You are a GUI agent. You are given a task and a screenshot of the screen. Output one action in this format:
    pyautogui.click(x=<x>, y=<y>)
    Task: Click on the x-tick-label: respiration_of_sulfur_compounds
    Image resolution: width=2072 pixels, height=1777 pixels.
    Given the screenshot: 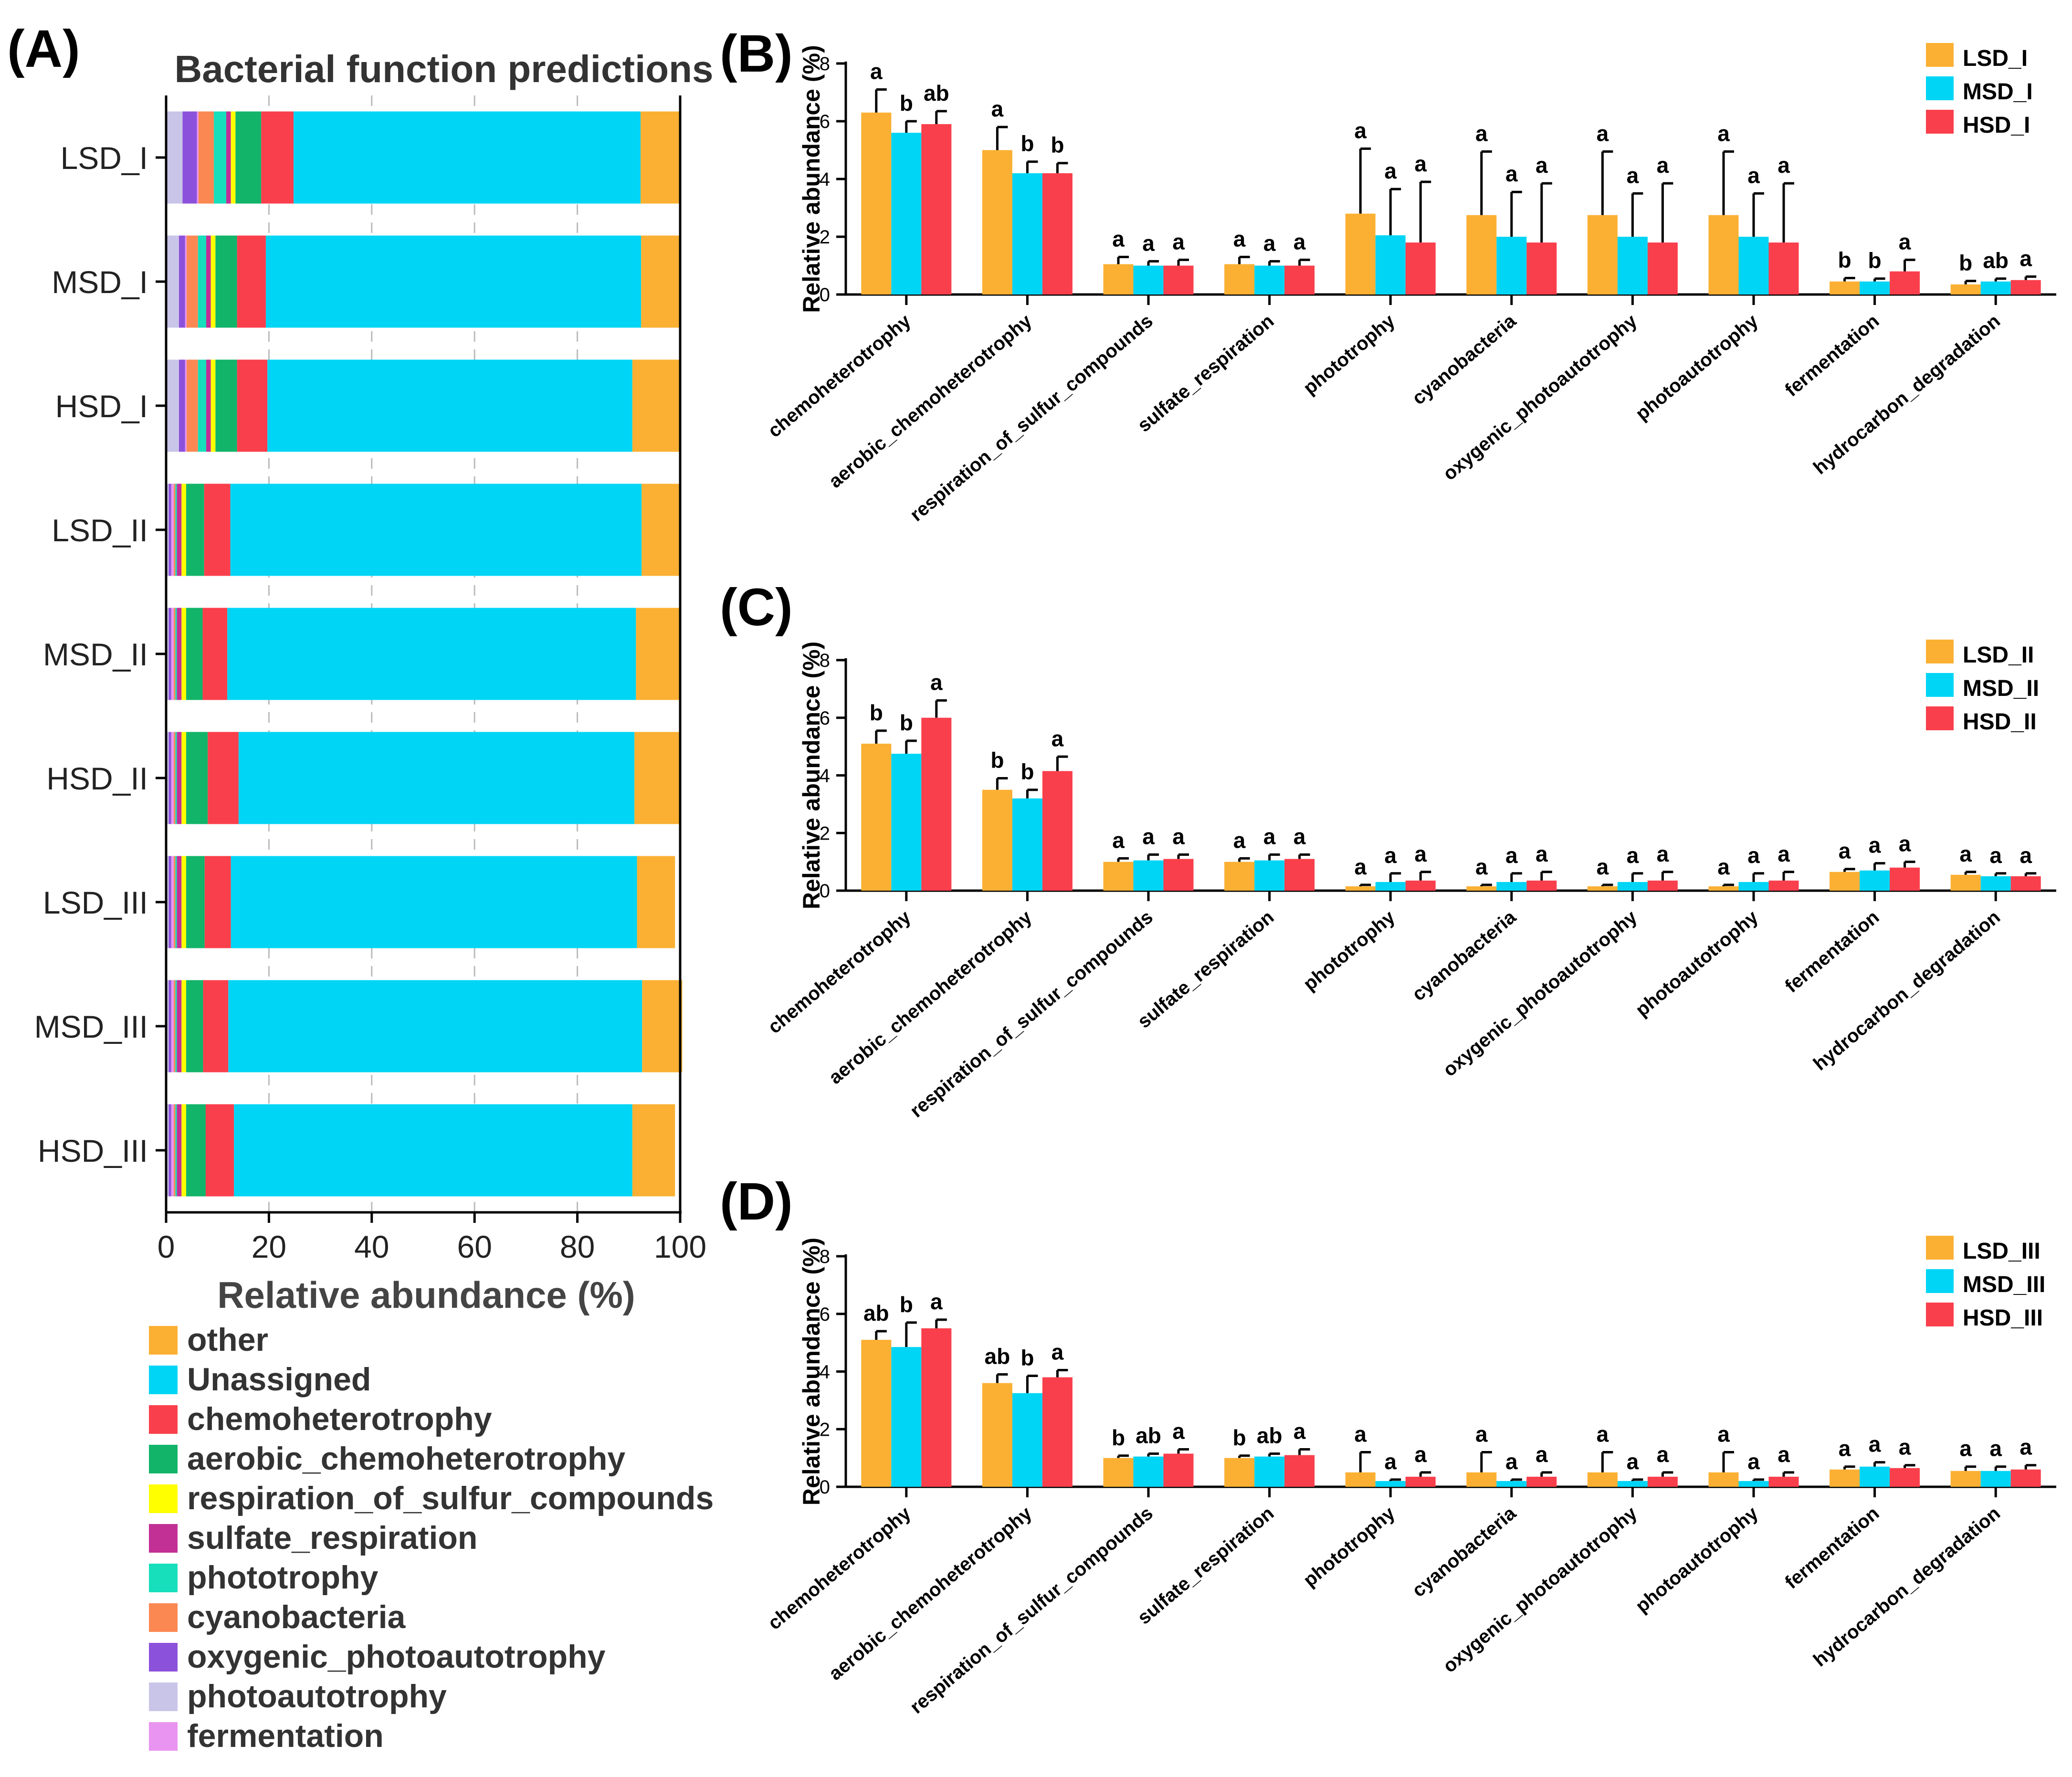 What is the action you would take?
    pyautogui.click(x=1031, y=1014)
    